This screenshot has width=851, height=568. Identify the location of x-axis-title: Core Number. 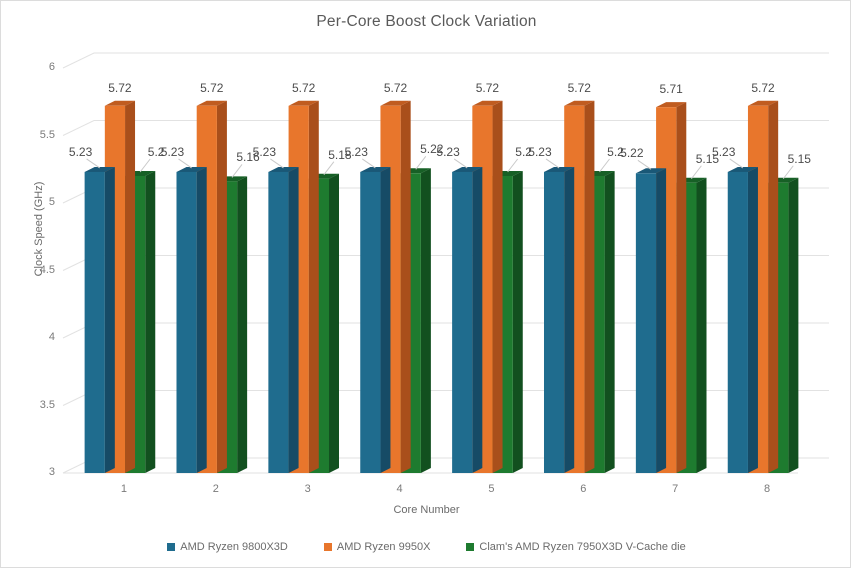
(426, 510).